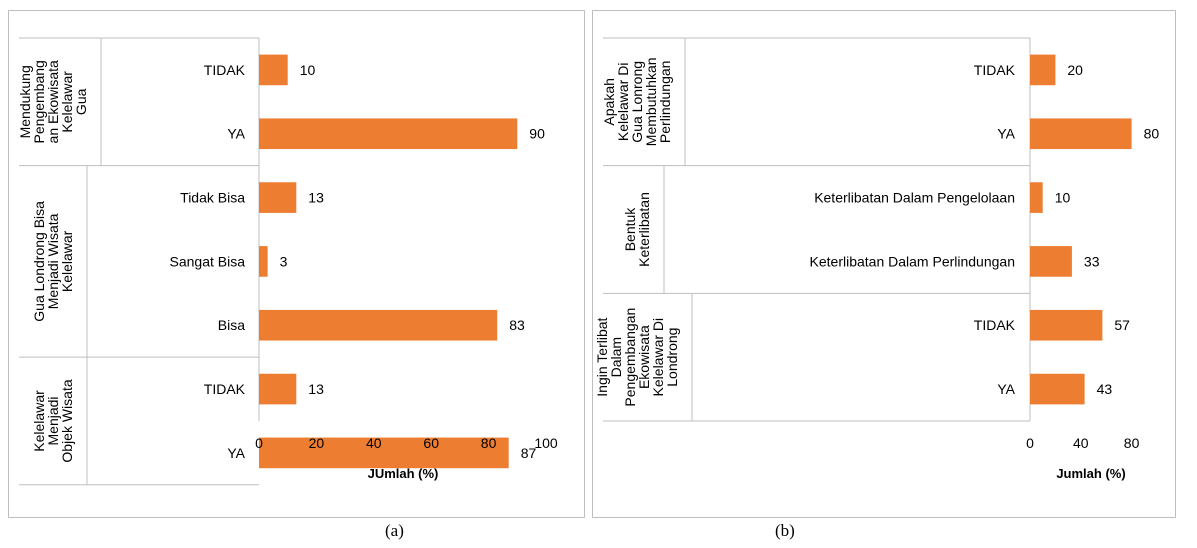  I want to click on group-label-line: Ingin Terlibat, so click(602, 356).